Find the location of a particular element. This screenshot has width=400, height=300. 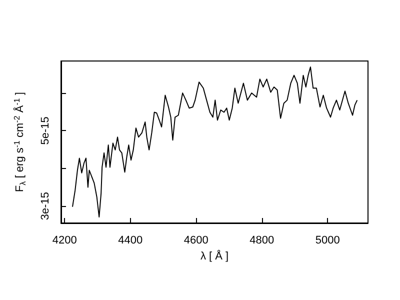

y-tick-label: 5e-15 is located at coordinates (46, 130).